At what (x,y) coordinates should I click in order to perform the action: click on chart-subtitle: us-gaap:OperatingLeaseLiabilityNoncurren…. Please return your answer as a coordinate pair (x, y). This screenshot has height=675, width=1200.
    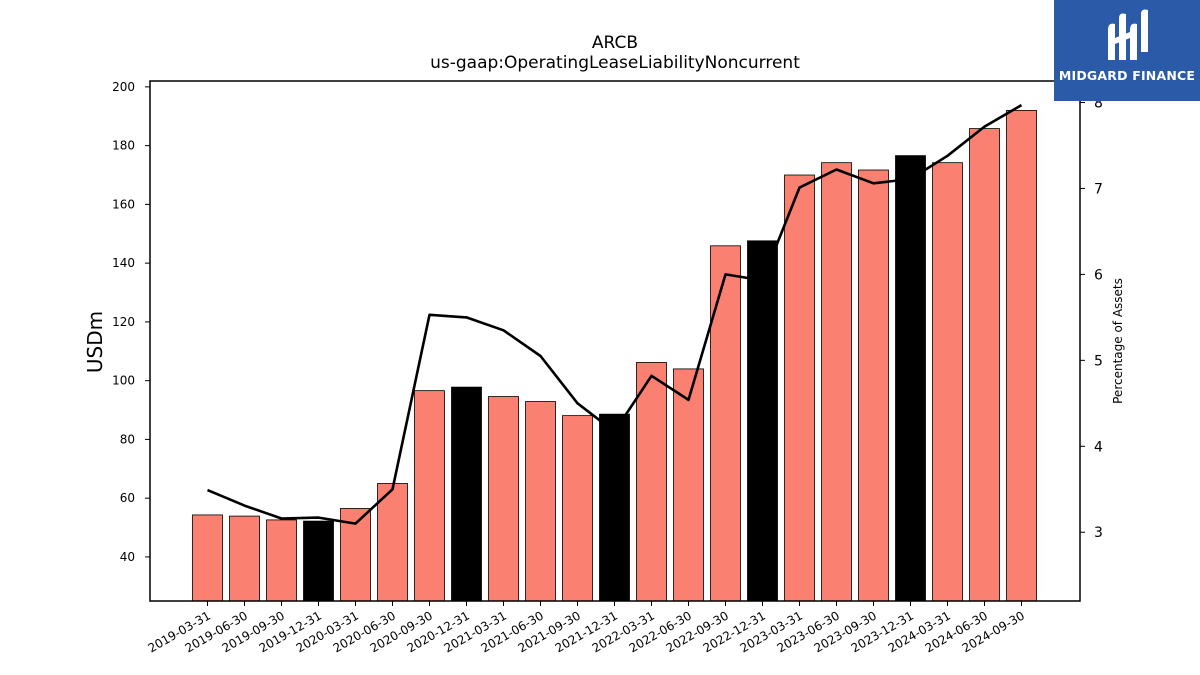
    Looking at the image, I should click on (615, 63).